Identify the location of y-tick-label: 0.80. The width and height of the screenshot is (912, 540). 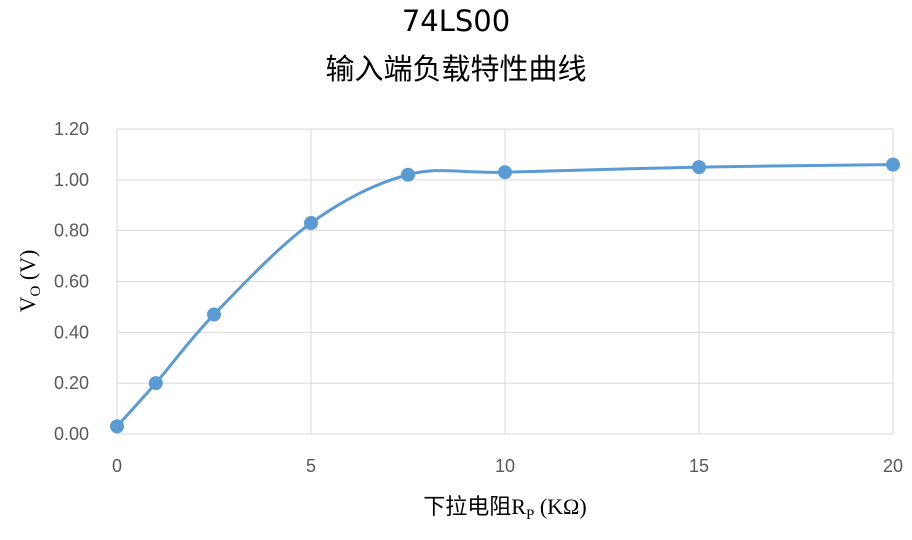
(71, 231).